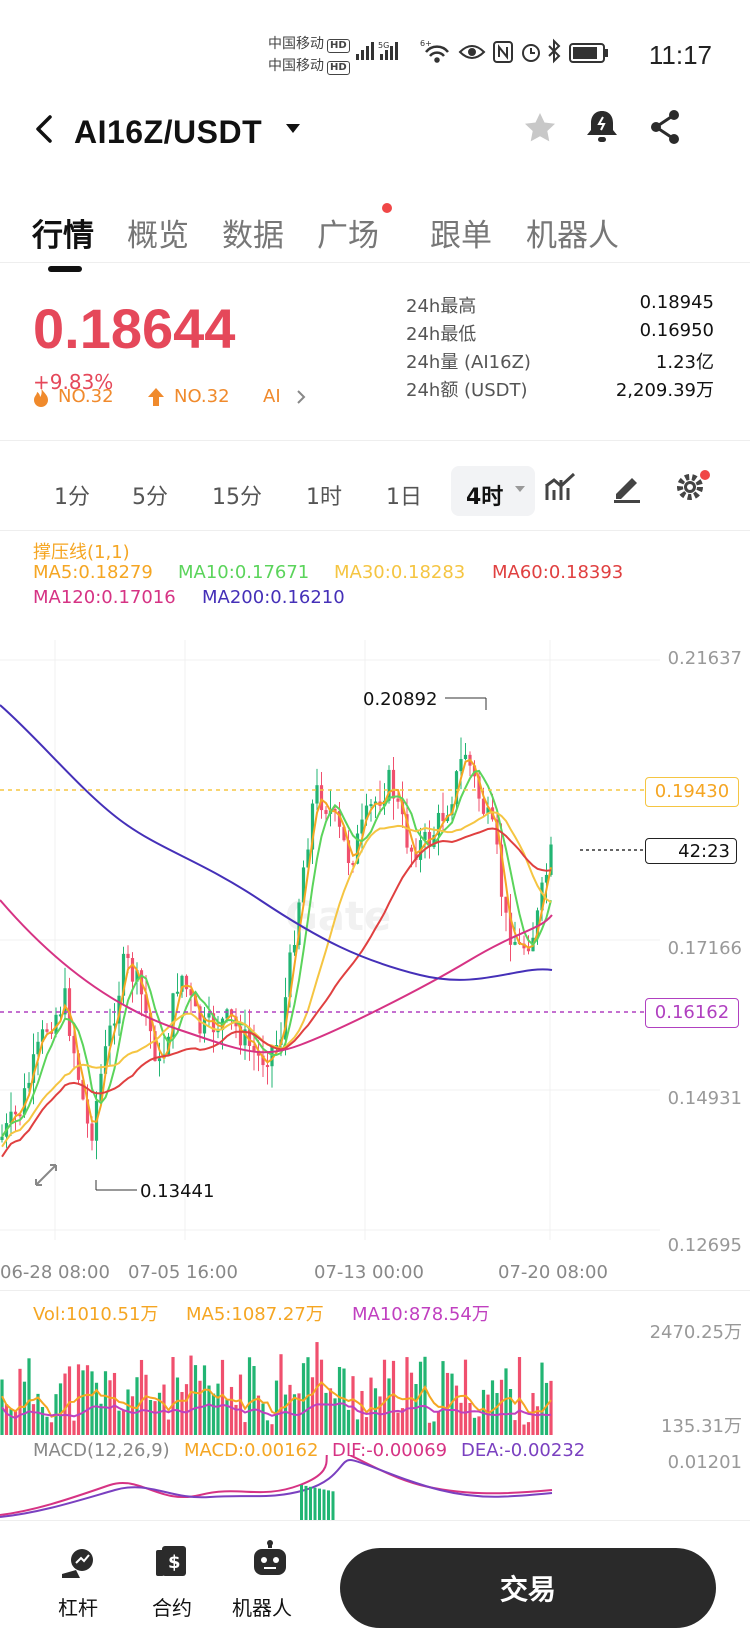 This screenshot has width=750, height=1651. Describe the element at coordinates (45, 129) in the screenshot. I see `back-icon` at that location.